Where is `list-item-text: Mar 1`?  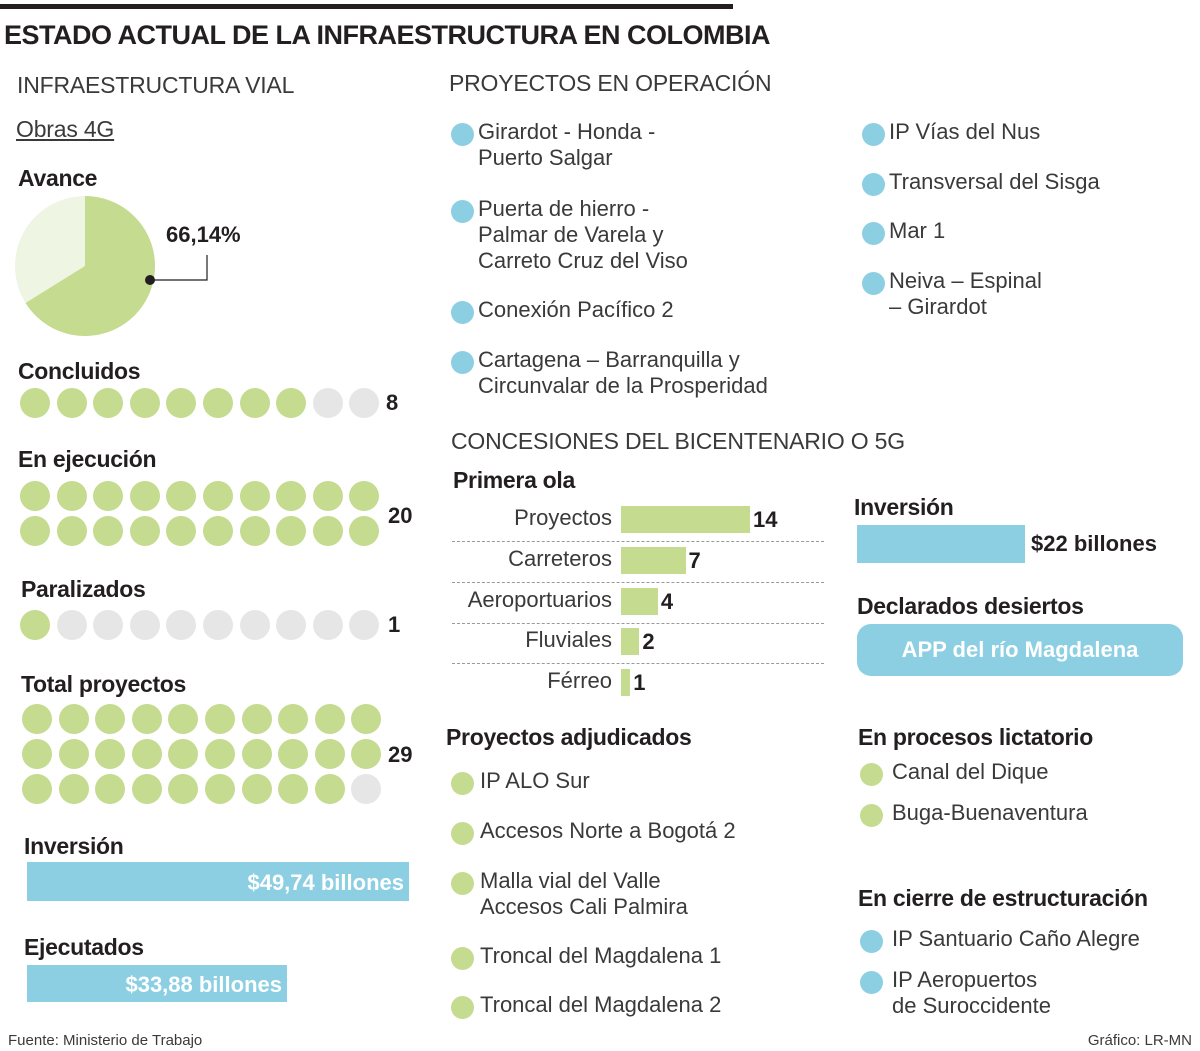 list-item-text: Mar 1 is located at coordinates (917, 230).